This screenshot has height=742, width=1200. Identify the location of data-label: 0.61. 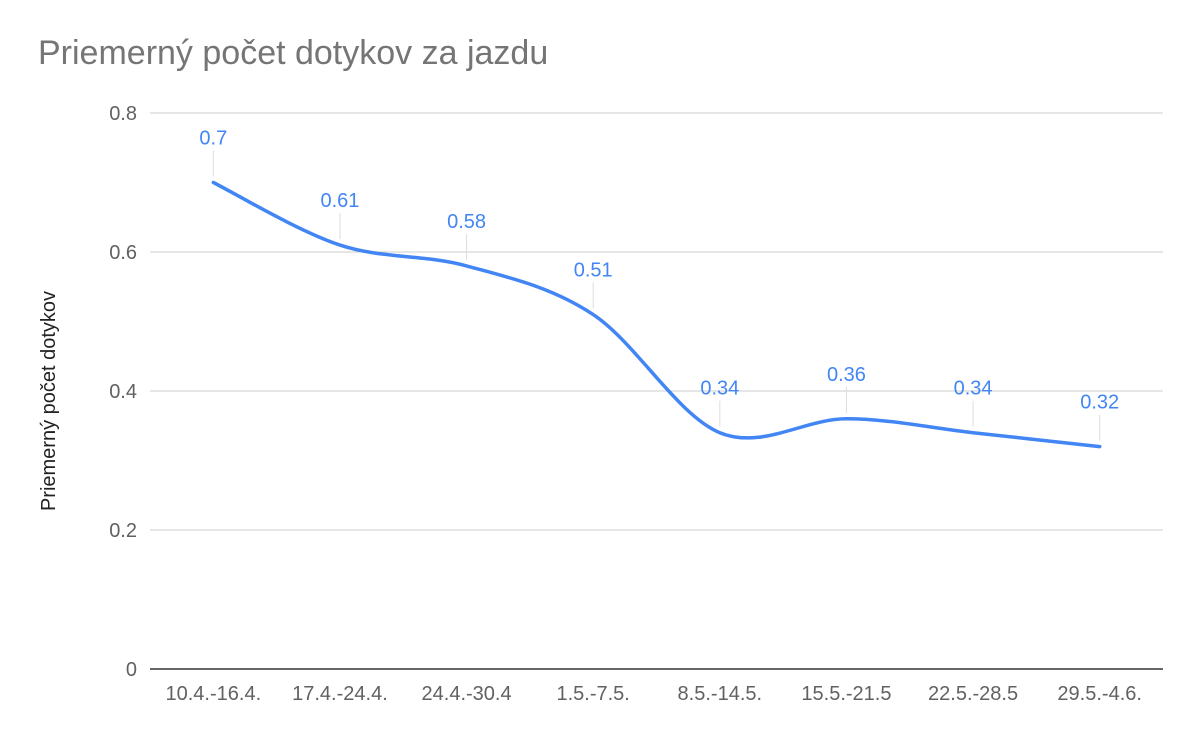
(339, 201).